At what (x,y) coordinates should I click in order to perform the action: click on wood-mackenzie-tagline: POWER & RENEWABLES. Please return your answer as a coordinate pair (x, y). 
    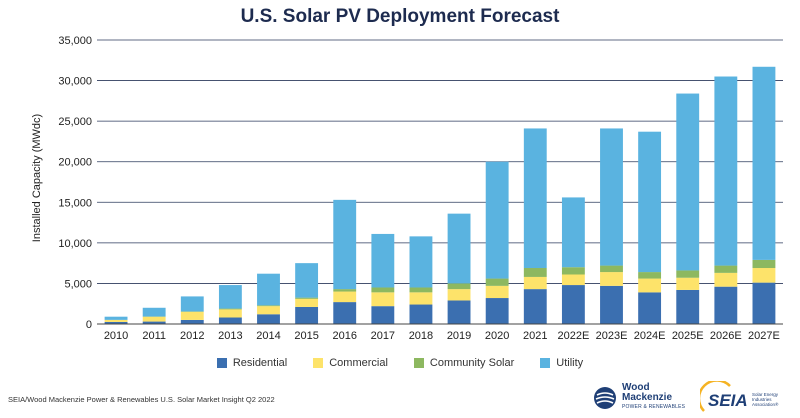
    Looking at the image, I should click on (654, 407).